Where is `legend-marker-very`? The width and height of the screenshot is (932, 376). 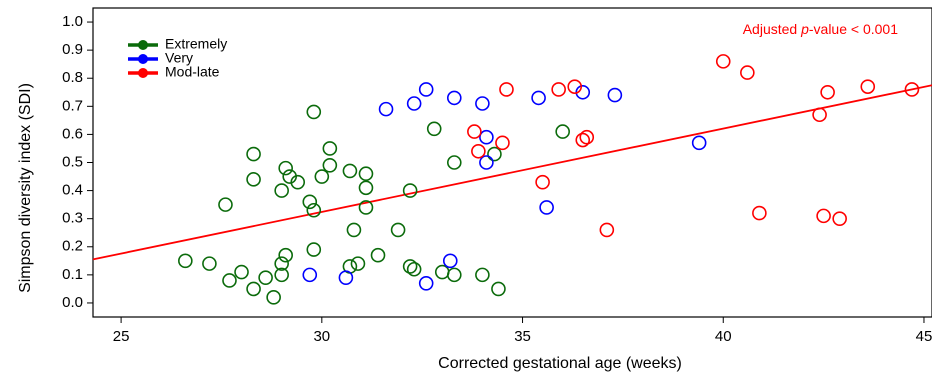
legend-marker-very is located at coordinates (143, 59).